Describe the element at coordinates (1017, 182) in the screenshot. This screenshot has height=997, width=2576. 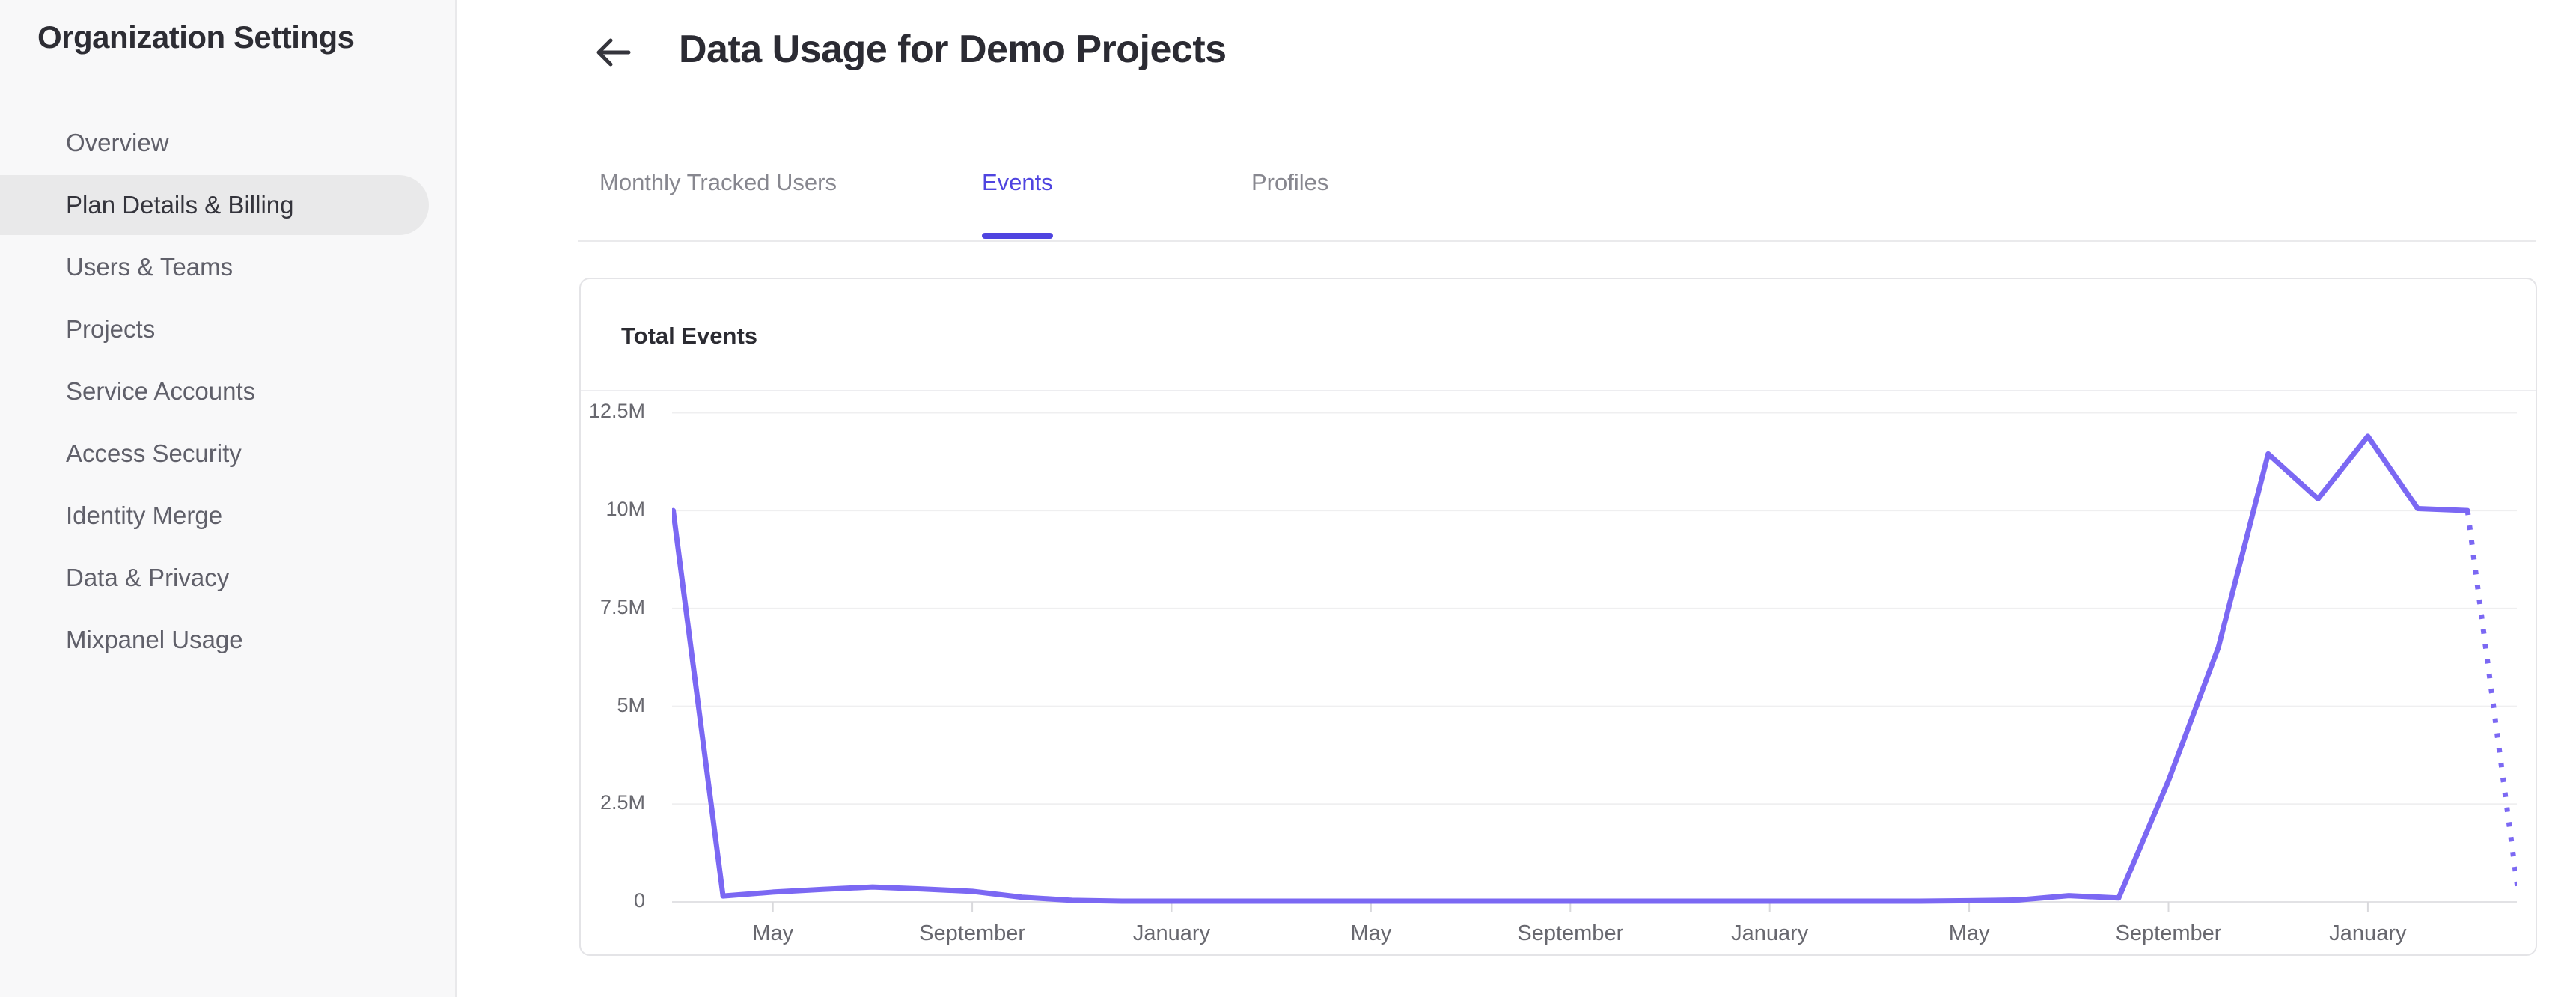
I see `tab-label: Events` at that location.